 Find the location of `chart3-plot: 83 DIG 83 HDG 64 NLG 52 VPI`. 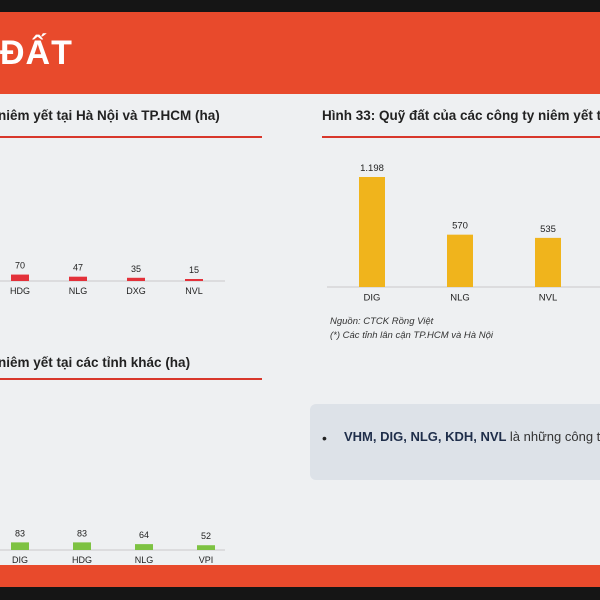

chart3-plot: 83 DIG 83 HDG 64 NLG 52 VPI is located at coordinates (112, 546).